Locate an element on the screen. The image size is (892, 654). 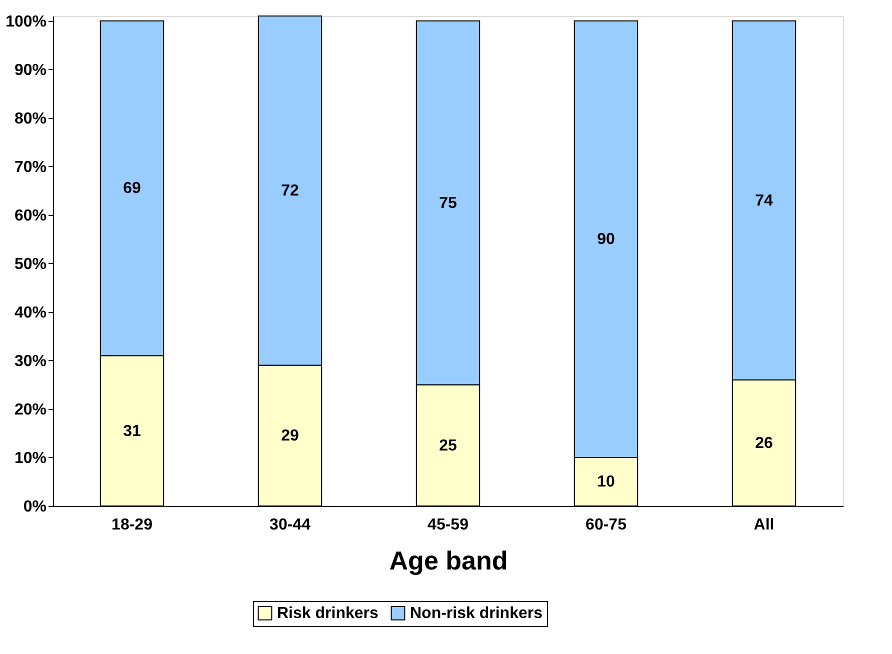
legend-label: Non-risk drinkers is located at coordinates (476, 613).